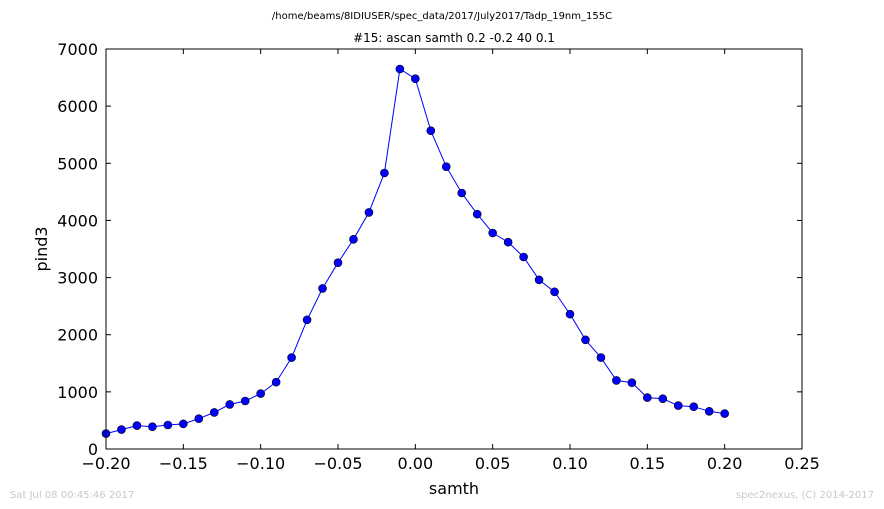 The image size is (884, 509). What do you see at coordinates (725, 463) in the screenshot?
I see `x-tick-label: 0.20` at bounding box center [725, 463].